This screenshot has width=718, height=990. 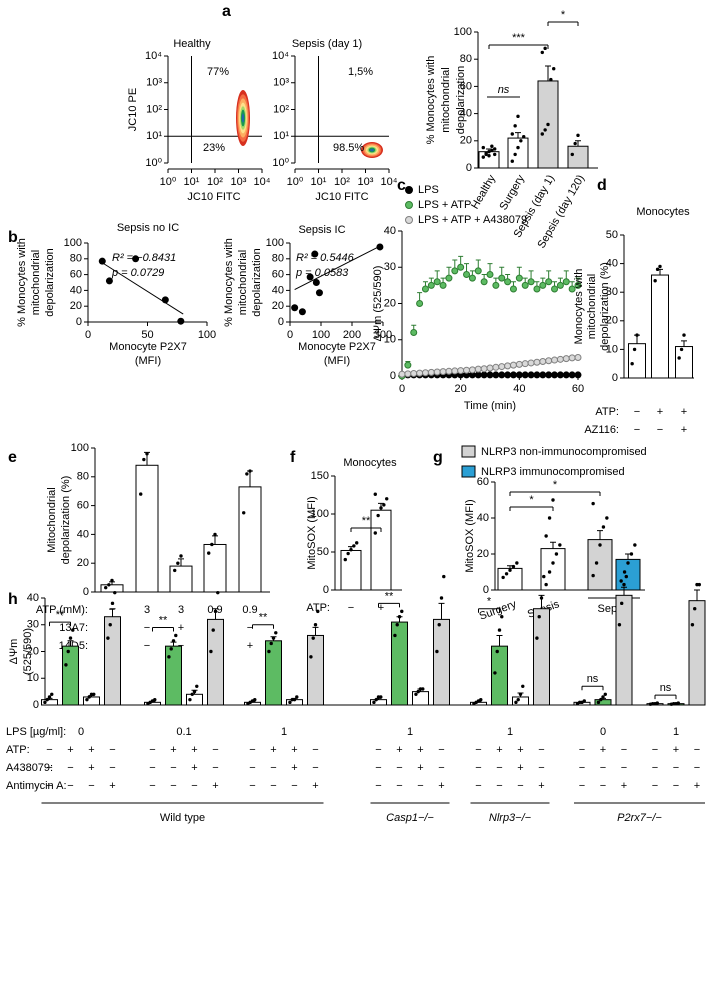 What do you see at coordinates (325, 258) in the screenshot?
I see `stat-annotation: R² = 0.5446` at bounding box center [325, 258].